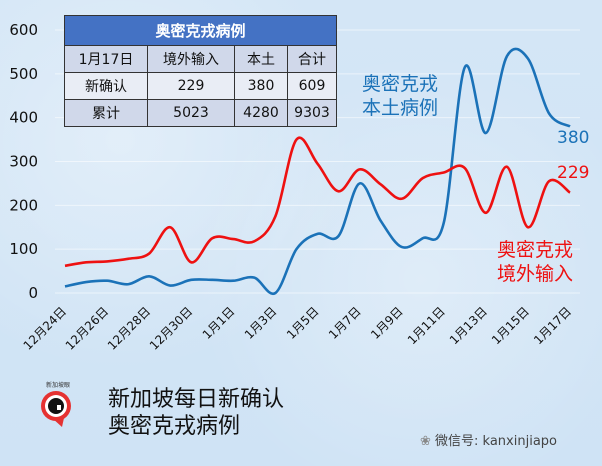 The height and width of the screenshot is (466, 602). I want to click on x-tick-label: 1月17日, so click(552, 325).